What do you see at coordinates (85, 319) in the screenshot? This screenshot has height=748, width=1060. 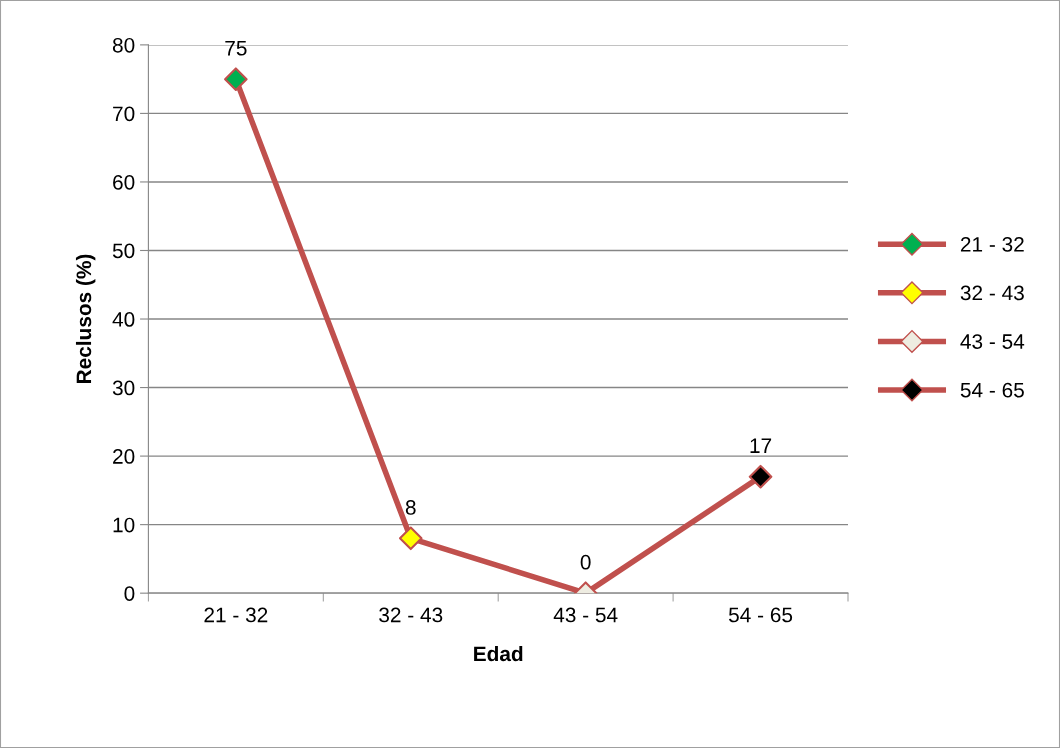 I see `y-axis-title: Reclusos (%)` at bounding box center [85, 319].